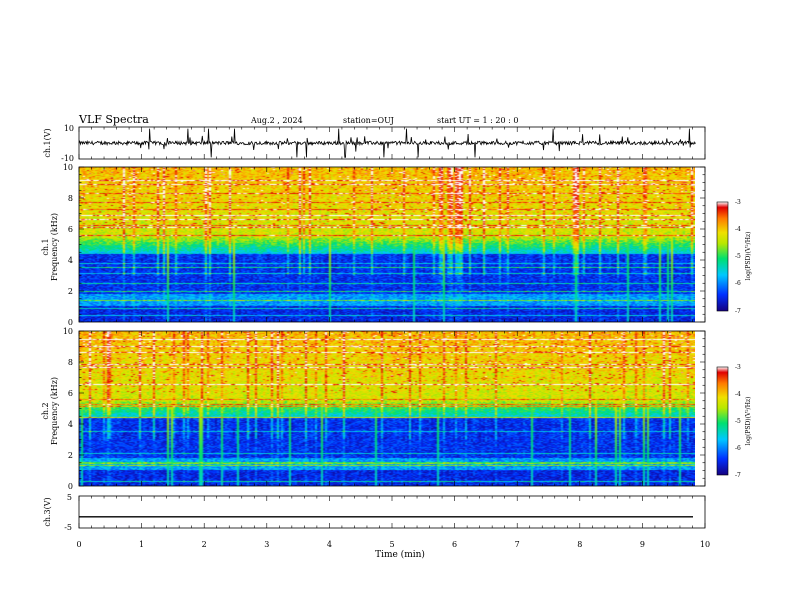 This screenshot has height=612, width=792. I want to click on time-tick-label: 3, so click(266, 544).